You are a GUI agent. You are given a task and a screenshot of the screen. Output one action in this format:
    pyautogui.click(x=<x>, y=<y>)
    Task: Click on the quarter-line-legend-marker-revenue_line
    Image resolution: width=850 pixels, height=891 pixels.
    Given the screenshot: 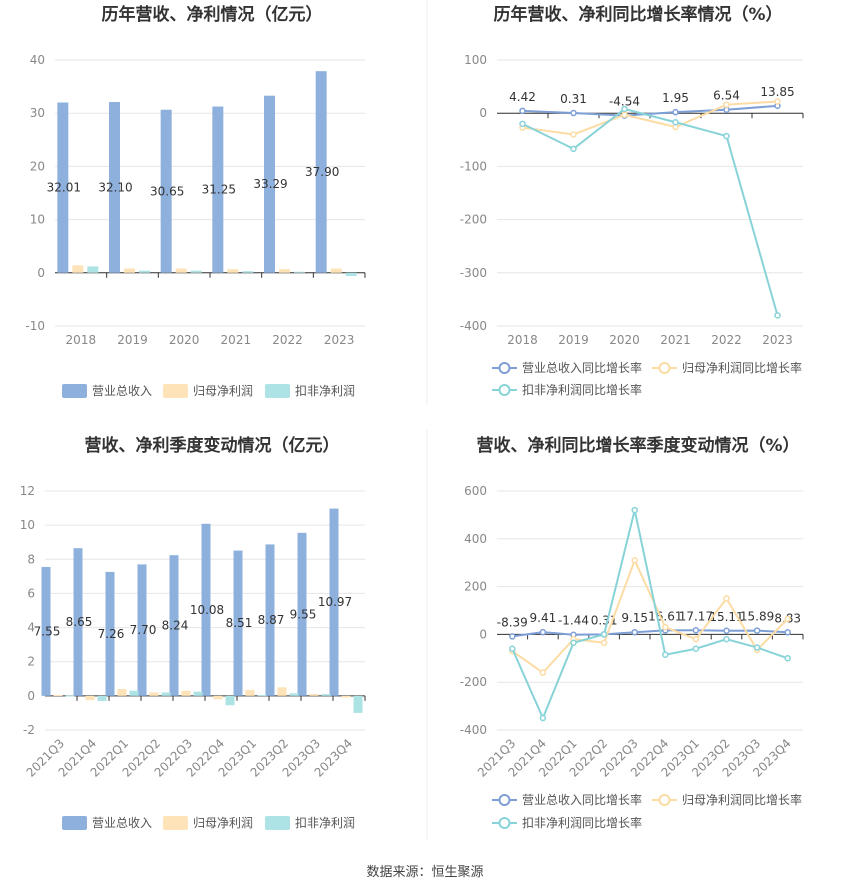 What is the action you would take?
    pyautogui.click(x=504, y=800)
    